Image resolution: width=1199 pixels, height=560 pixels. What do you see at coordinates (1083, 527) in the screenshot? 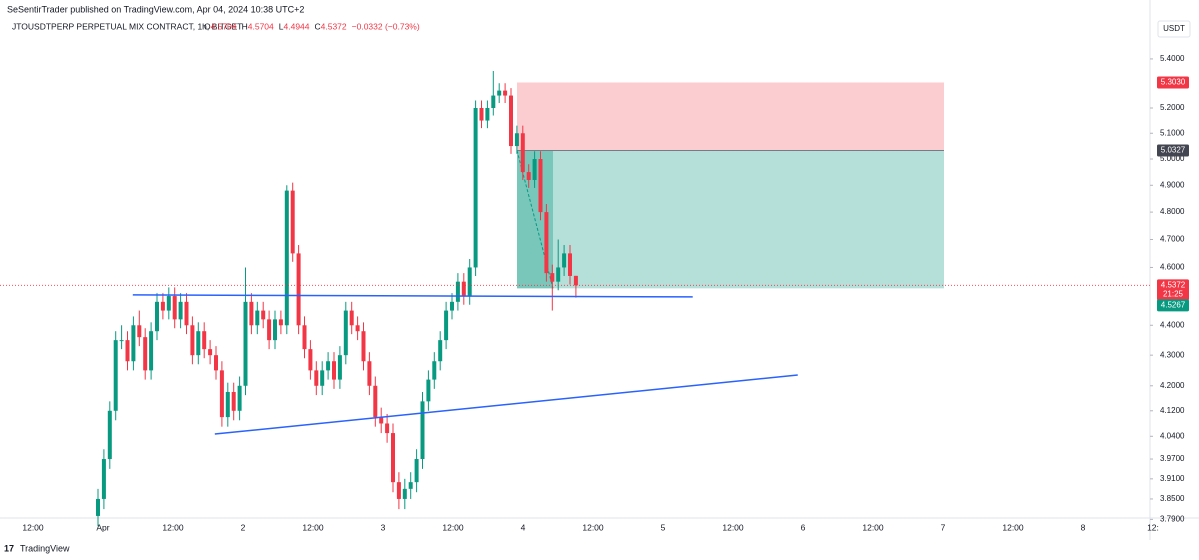
I see `x-tick-label: 8` at bounding box center [1083, 527].